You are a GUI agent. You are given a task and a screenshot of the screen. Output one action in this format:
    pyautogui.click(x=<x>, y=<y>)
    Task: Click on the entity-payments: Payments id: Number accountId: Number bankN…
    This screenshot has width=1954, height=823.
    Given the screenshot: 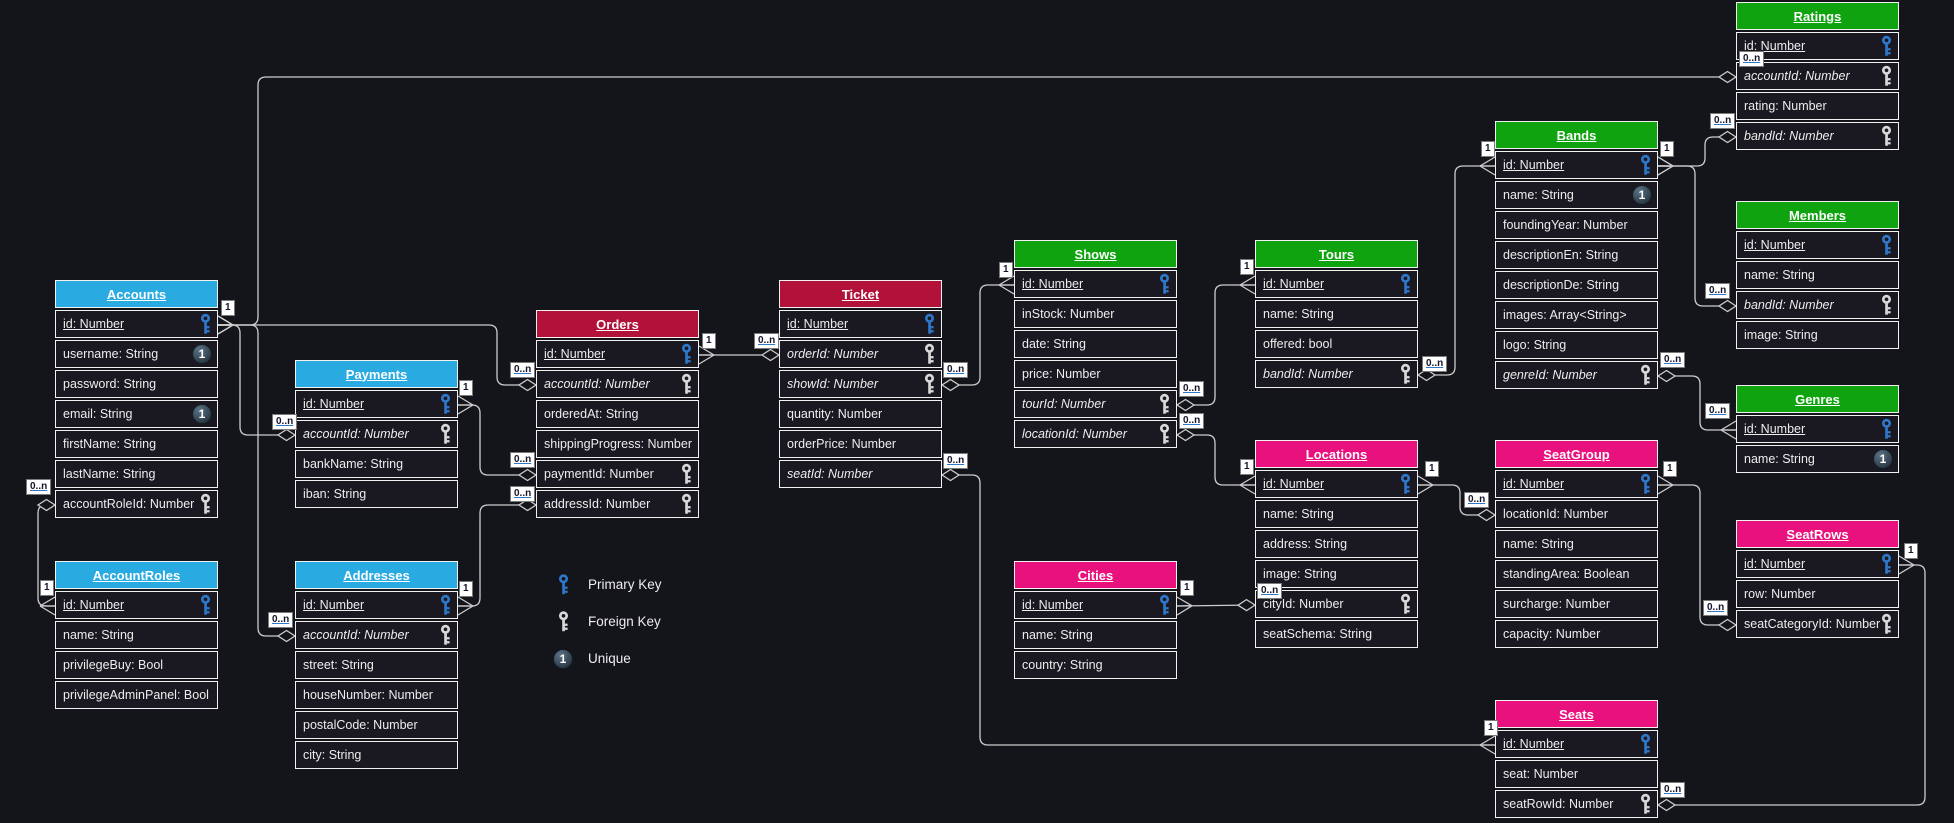 What is the action you would take?
    pyautogui.click(x=376, y=435)
    